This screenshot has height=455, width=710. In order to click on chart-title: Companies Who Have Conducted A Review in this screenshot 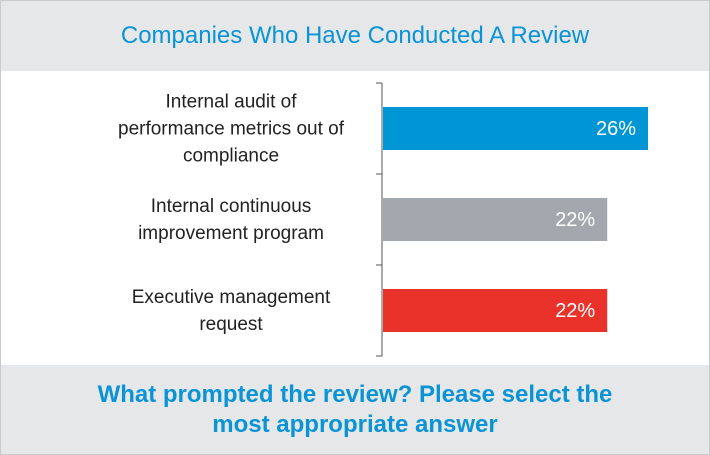, I will do `click(355, 35)`.